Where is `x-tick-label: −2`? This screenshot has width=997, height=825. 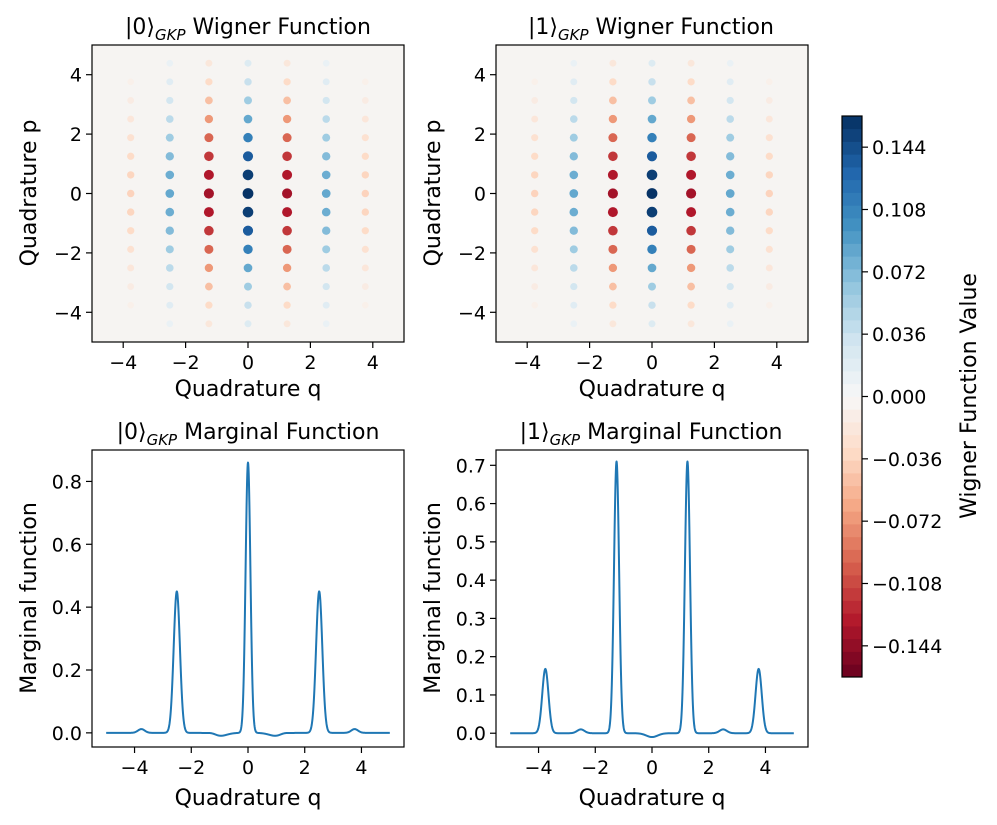 x-tick-label: −2 is located at coordinates (186, 363).